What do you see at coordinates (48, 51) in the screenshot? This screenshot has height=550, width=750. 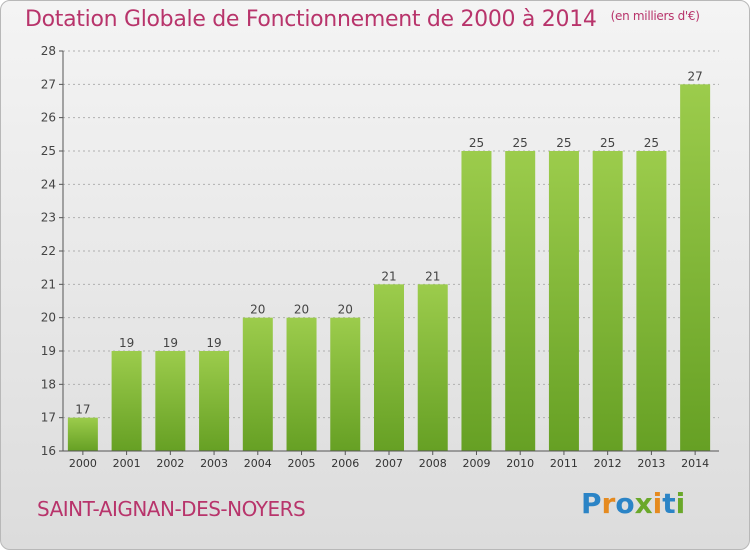 I see `y-tick-label: 28` at bounding box center [48, 51].